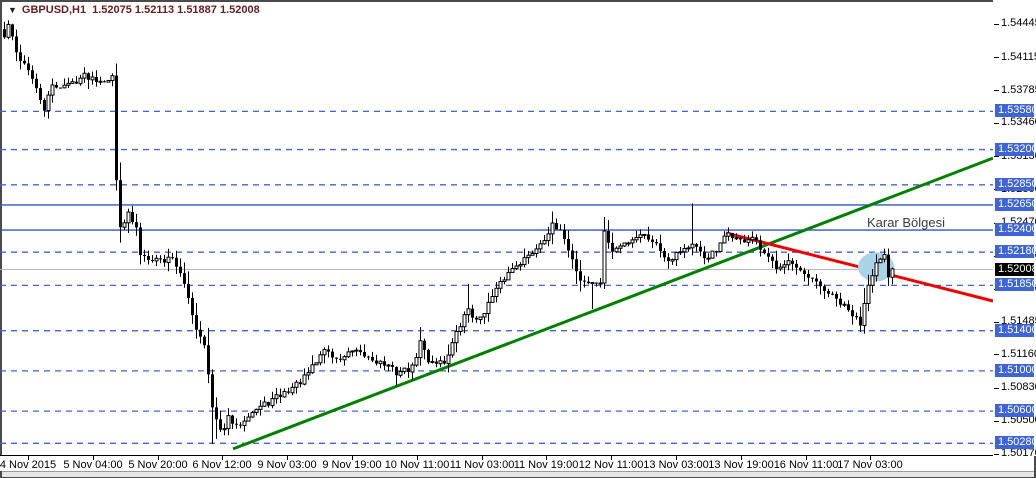 Image resolution: width=1036 pixels, height=478 pixels. What do you see at coordinates (1018, 387) in the screenshot?
I see `price-axis-tick-label: 1.50830` at bounding box center [1018, 387].